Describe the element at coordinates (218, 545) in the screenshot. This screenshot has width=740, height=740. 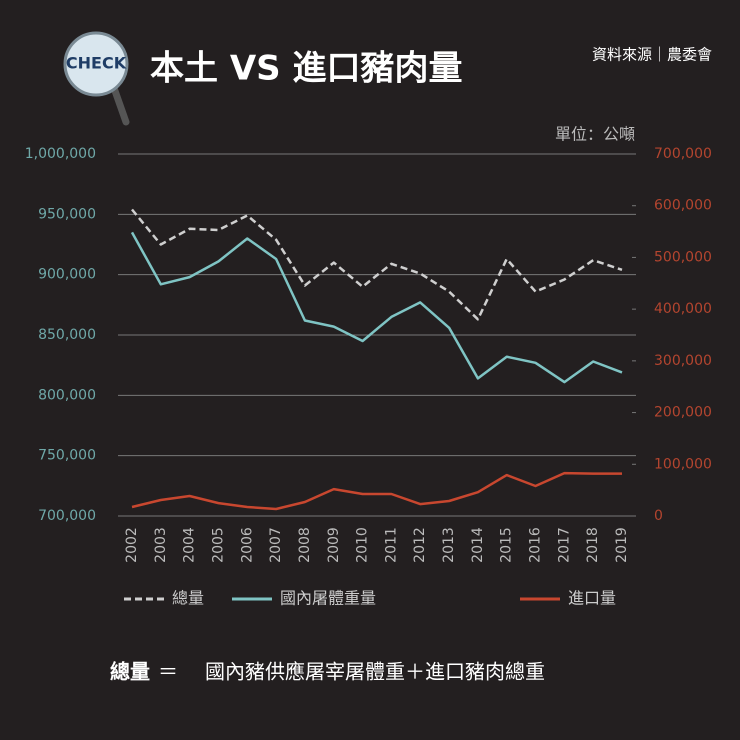
I see `x-tick-label: 2005` at that location.